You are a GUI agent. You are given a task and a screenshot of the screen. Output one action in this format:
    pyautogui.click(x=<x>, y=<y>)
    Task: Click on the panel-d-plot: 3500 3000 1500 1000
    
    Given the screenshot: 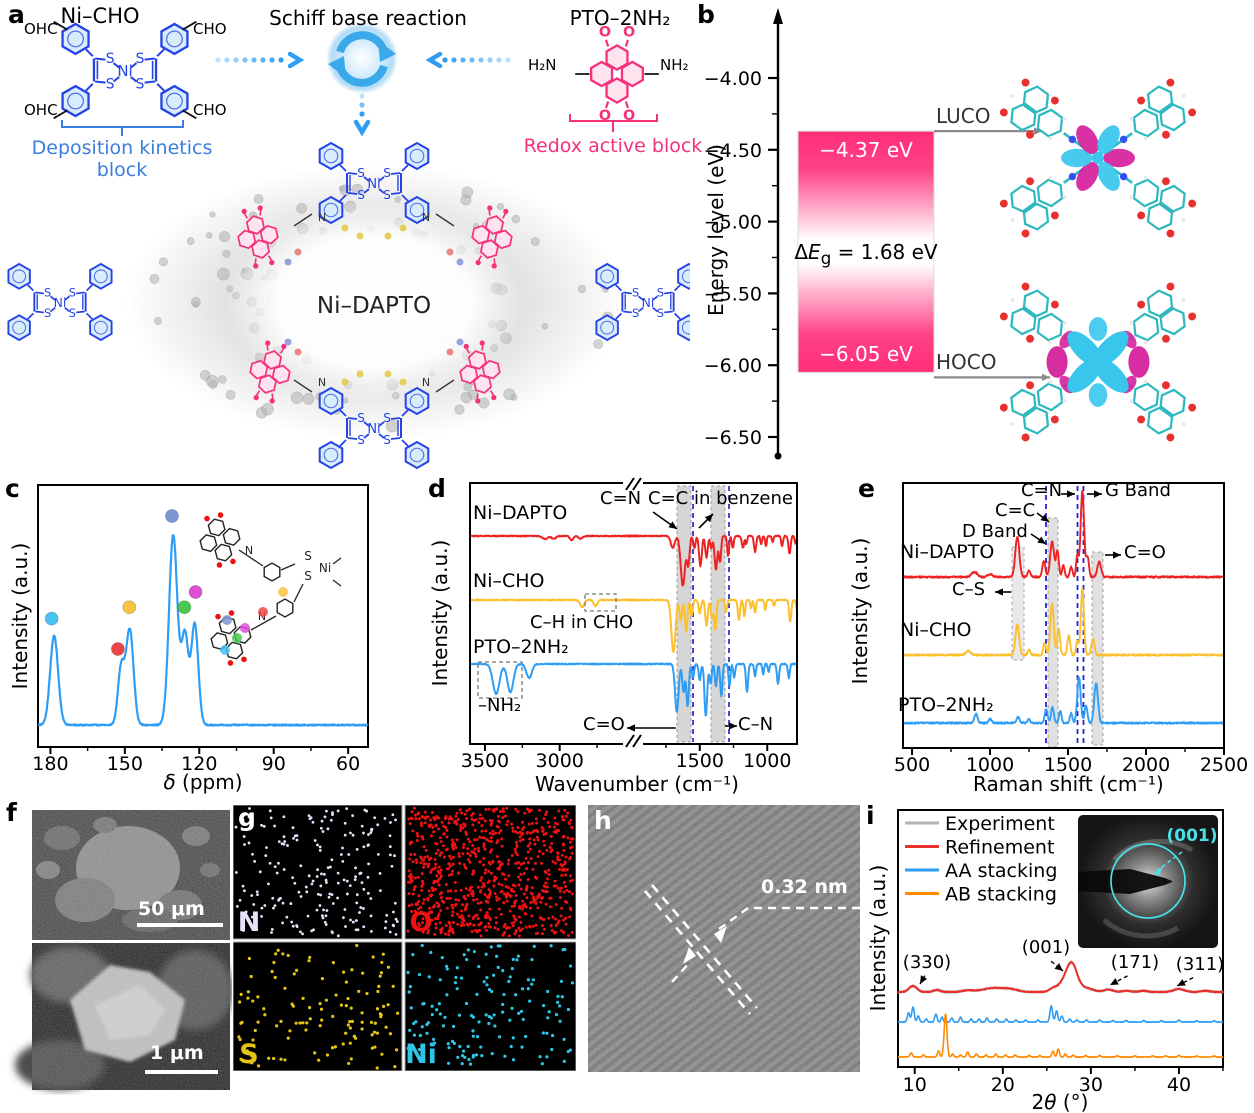 What is the action you would take?
    pyautogui.click(x=629, y=624)
    